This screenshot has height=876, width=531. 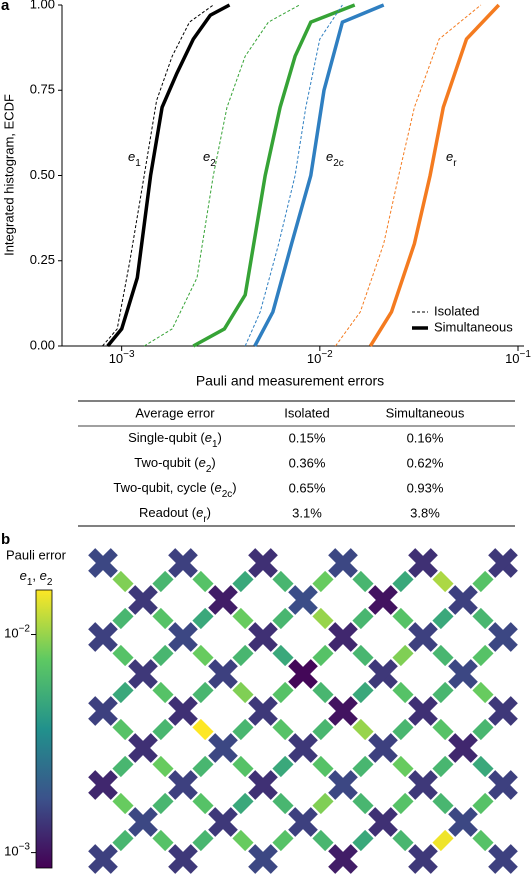 What do you see at coordinates (164, 487) in the screenshot?
I see `text-part: Two-qubit, cycle (` at bounding box center [164, 487].